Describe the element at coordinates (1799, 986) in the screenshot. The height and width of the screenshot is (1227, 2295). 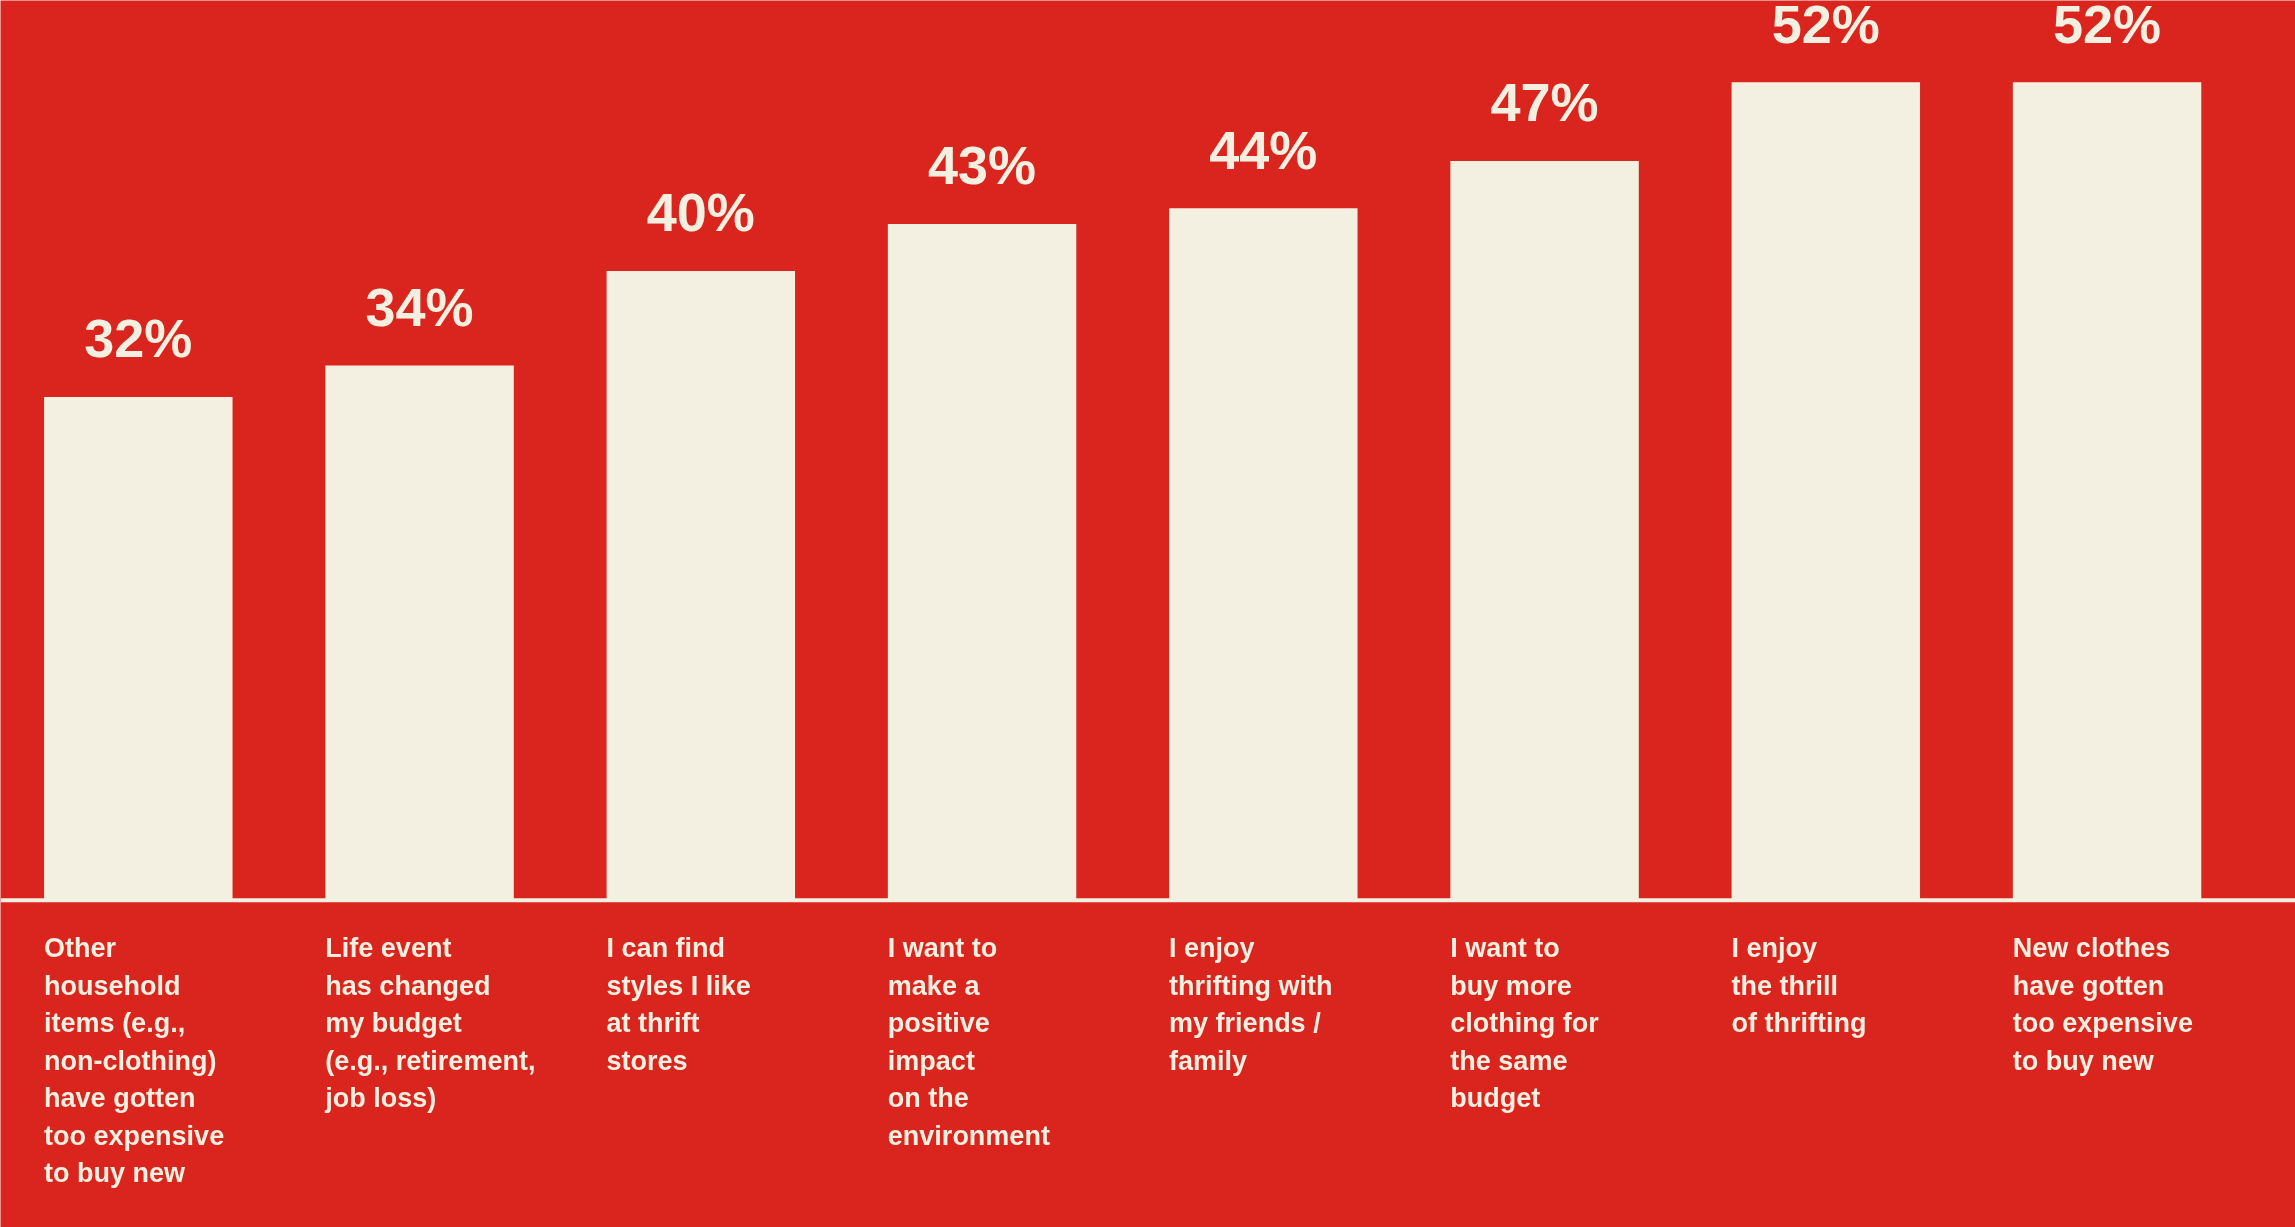
I see `x-tick-label: I enjoy the thrill of thrifting` at that location.